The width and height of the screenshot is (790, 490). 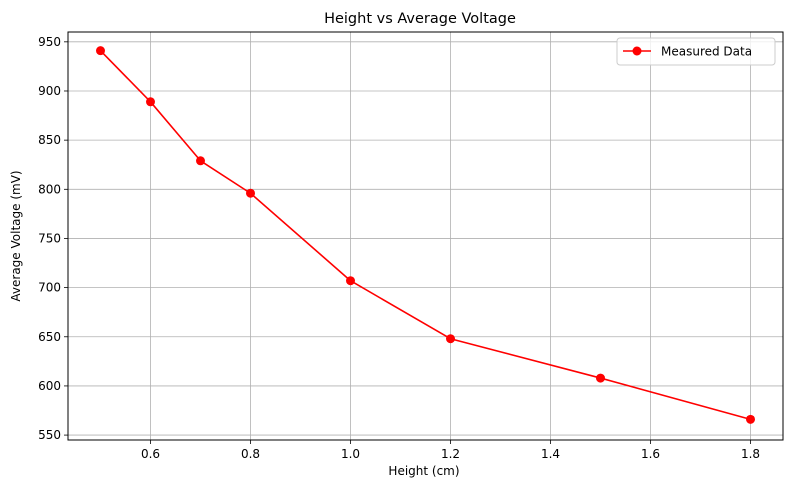 I want to click on legend-box, so click(x=696, y=51).